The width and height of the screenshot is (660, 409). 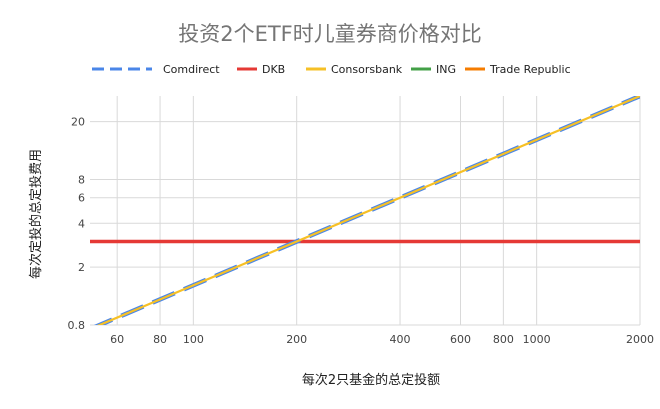 I want to click on x-axis-label: 每次2只基金的总定投额, so click(x=371, y=380).